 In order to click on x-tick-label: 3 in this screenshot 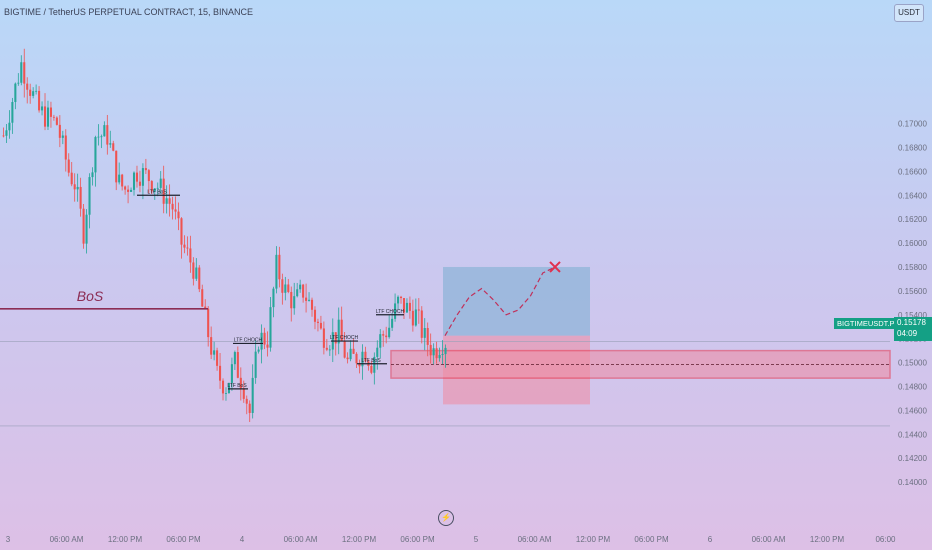, I will do `click(8, 539)`.